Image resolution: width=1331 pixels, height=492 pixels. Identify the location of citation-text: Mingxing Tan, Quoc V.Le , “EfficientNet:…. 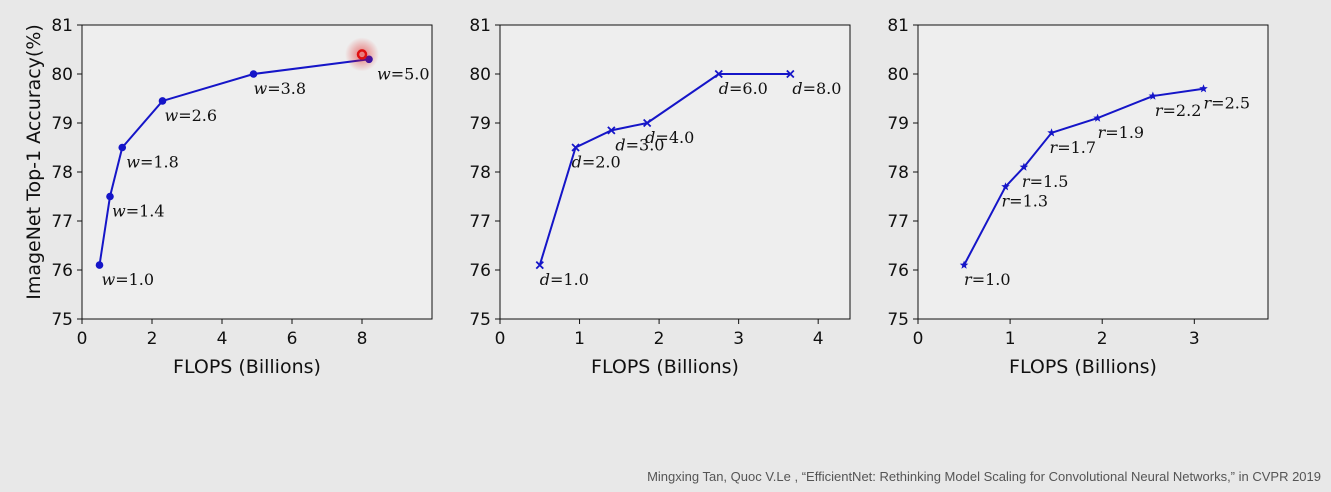
(984, 476).